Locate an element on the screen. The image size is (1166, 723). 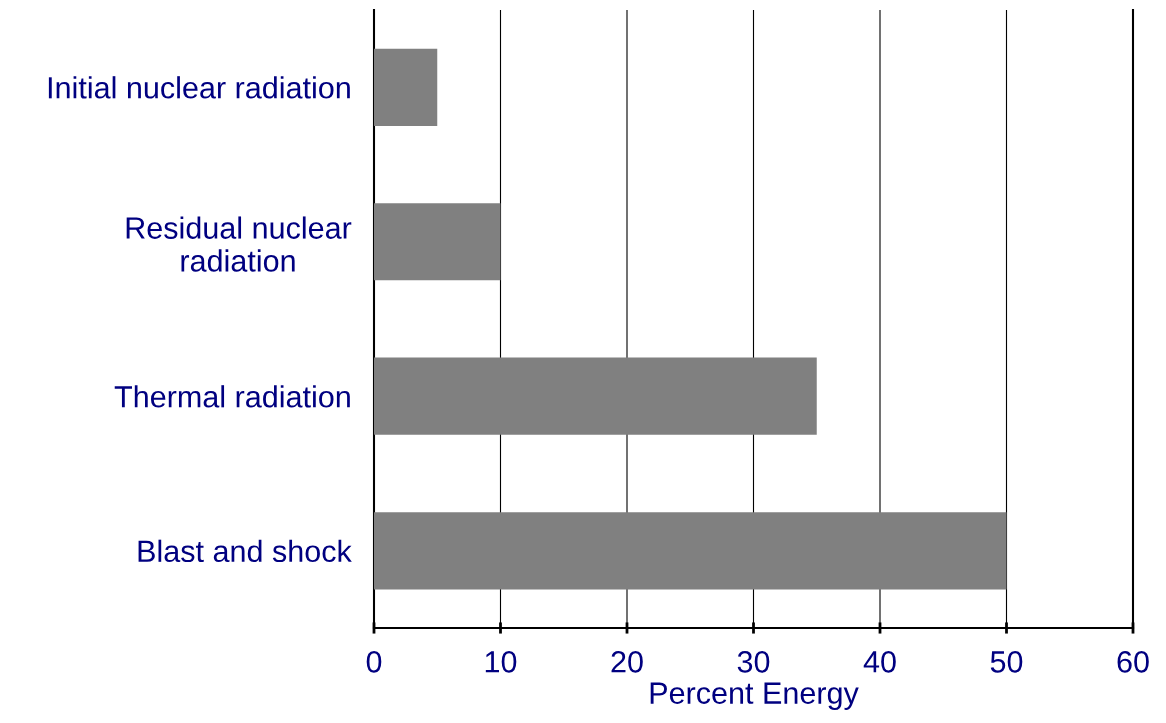
x-tick-label: 0 is located at coordinates (374, 662).